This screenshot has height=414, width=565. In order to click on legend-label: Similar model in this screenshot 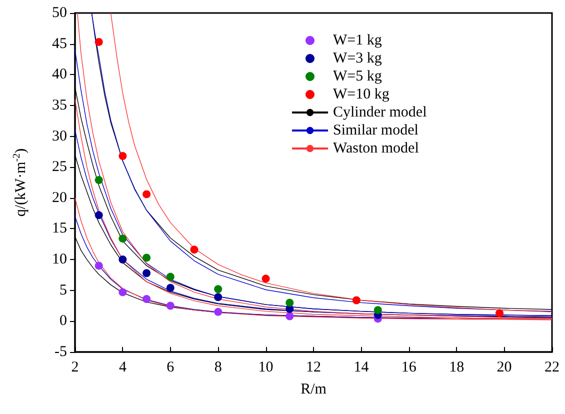, I will do `click(375, 130)`.